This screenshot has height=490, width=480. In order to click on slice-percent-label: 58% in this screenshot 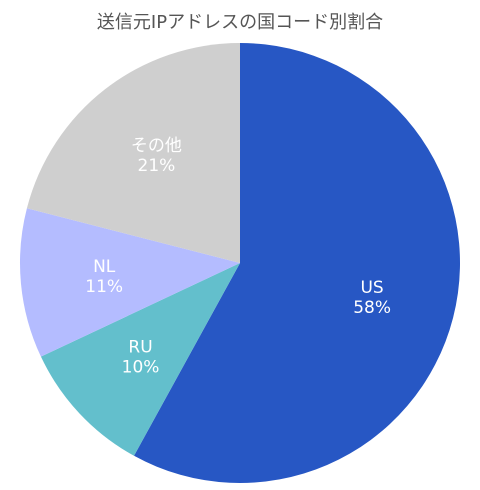, I will do `click(372, 308)`.